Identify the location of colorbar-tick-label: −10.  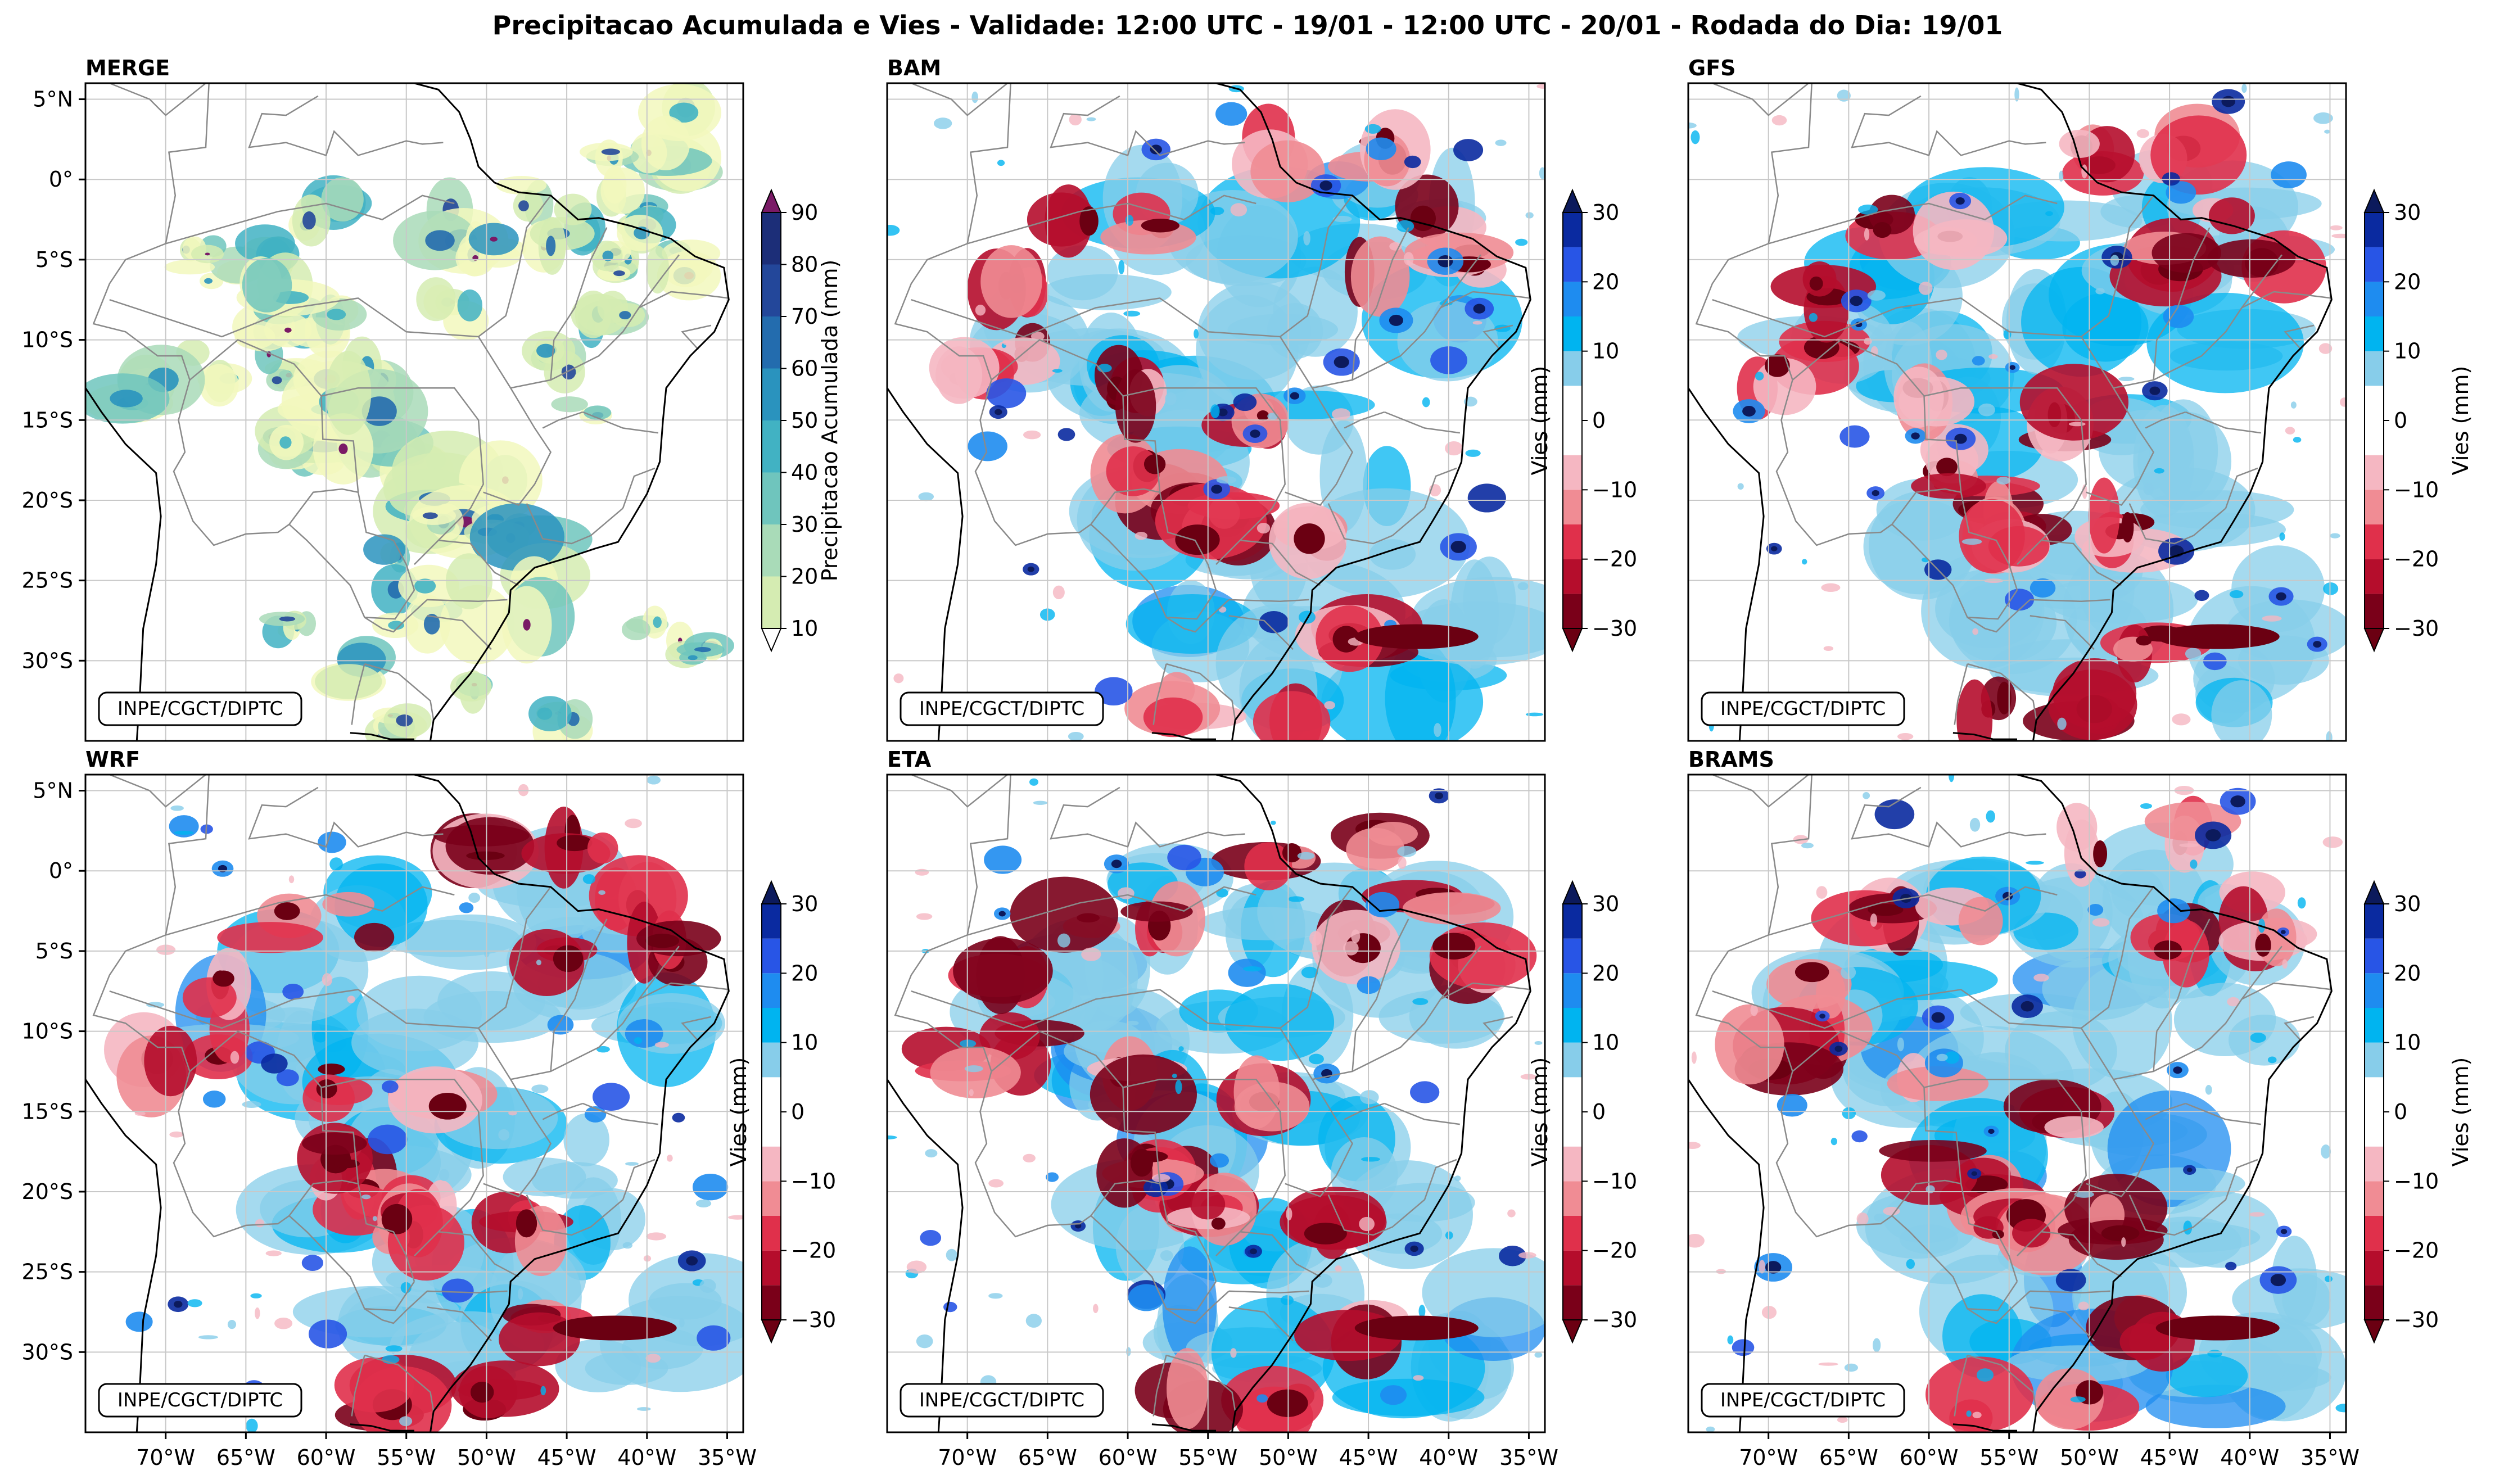
(2416, 1181).